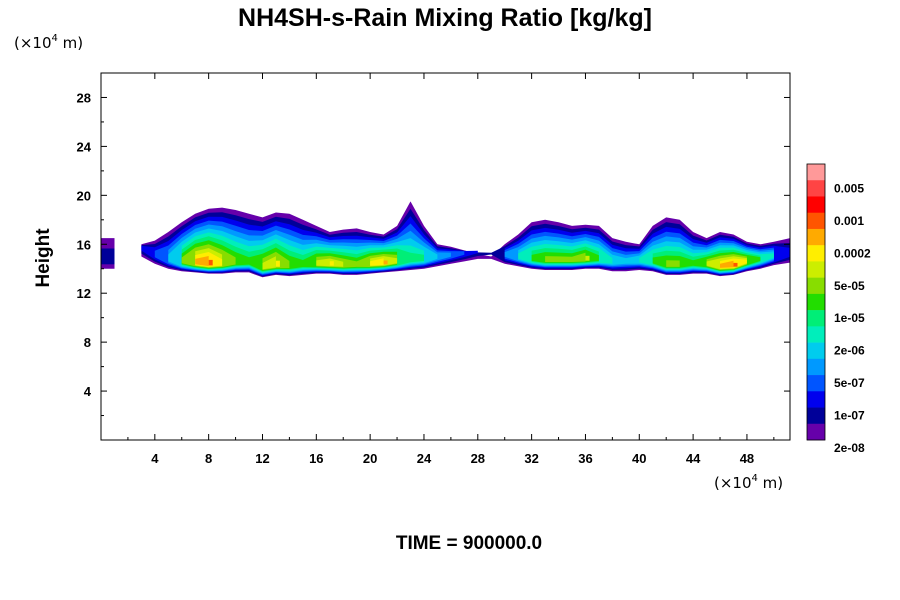 The image size is (900, 600). Describe the element at coordinates (370, 458) in the screenshot. I see `x-tick-label: 20` at that location.